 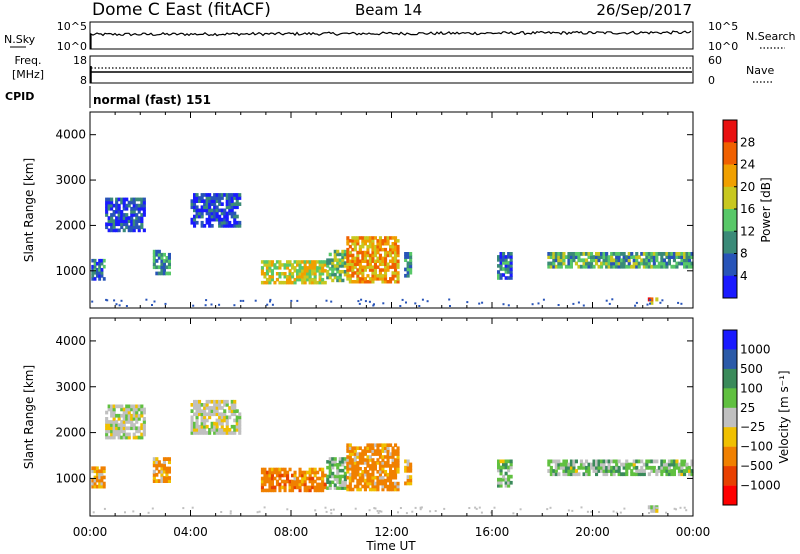 I want to click on colorbar-tick-label: 25, so click(x=747, y=408).